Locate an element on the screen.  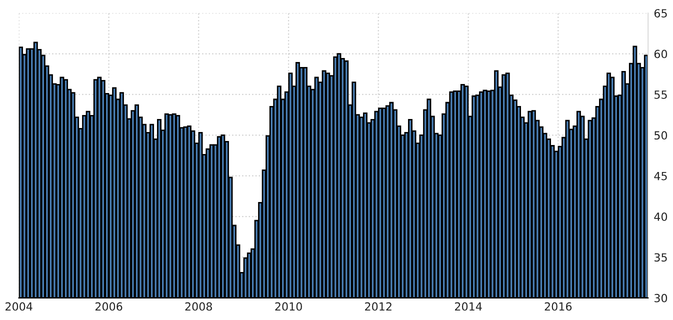
y-tick-label: 30 is located at coordinates (661, 298).